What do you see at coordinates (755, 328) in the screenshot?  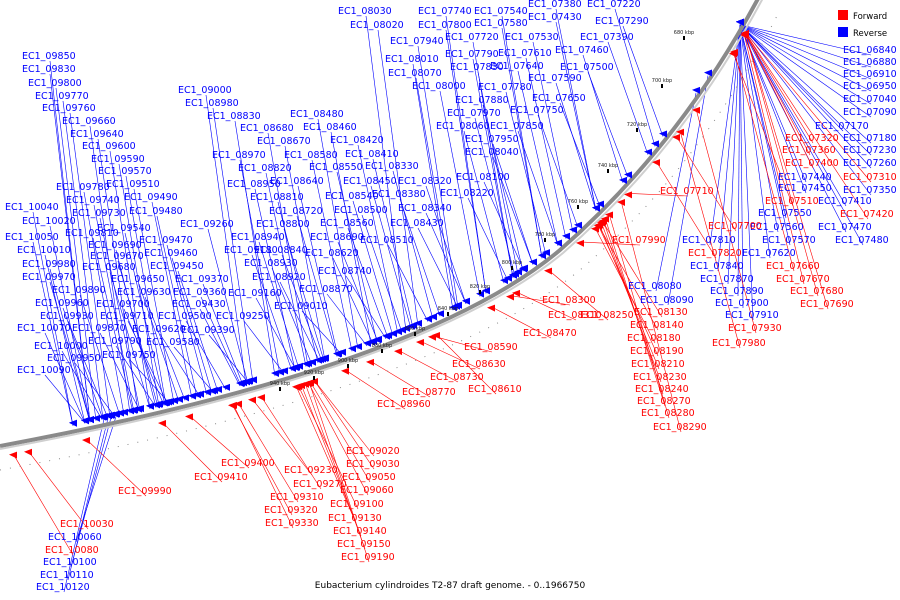 I see `gene-label-ec1-07930: EC1_07930` at bounding box center [755, 328].